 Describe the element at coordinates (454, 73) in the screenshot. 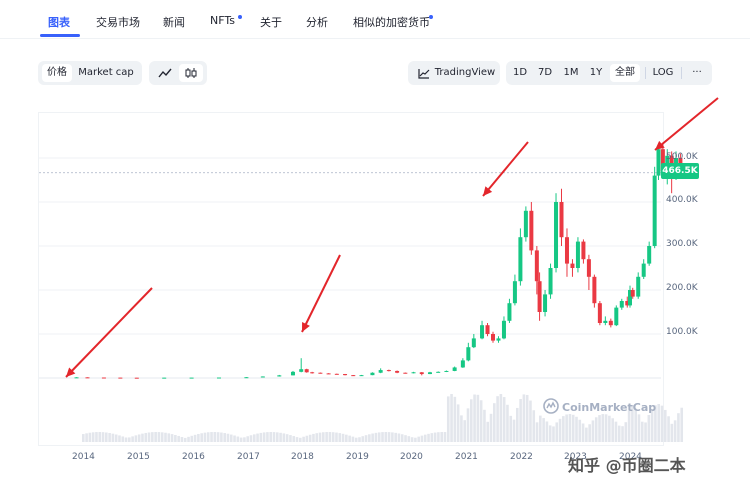

I see `tradingview-button: TradingView` at that location.